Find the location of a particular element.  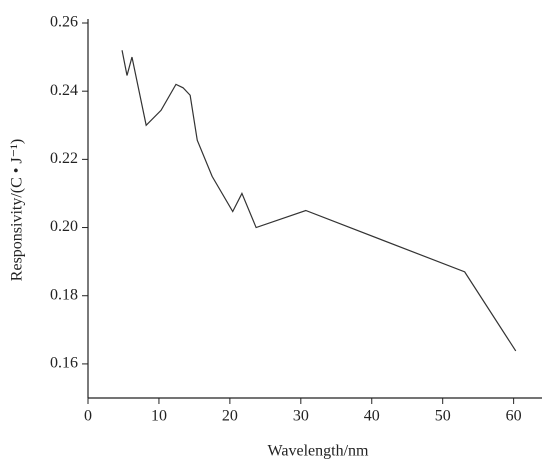

x-tick-label: 10 is located at coordinates (159, 416).